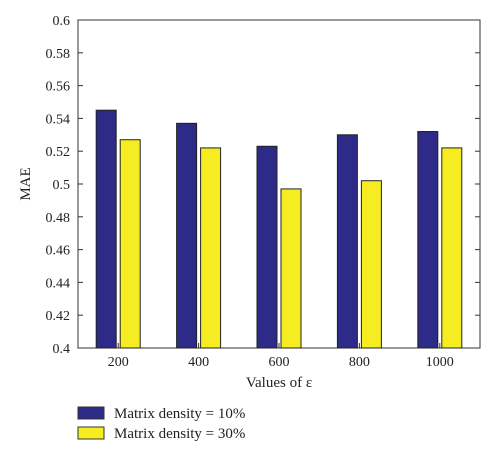 The image size is (500, 463). What do you see at coordinates (58, 54) in the screenshot?
I see `y-tick-label: 0.58` at bounding box center [58, 54].